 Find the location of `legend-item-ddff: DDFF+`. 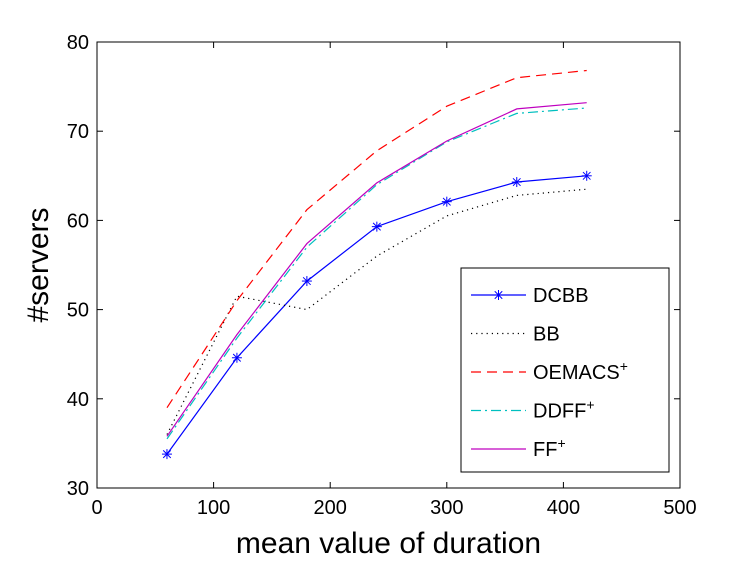

legend-item-ddff: DDFF+ is located at coordinates (533, 410).